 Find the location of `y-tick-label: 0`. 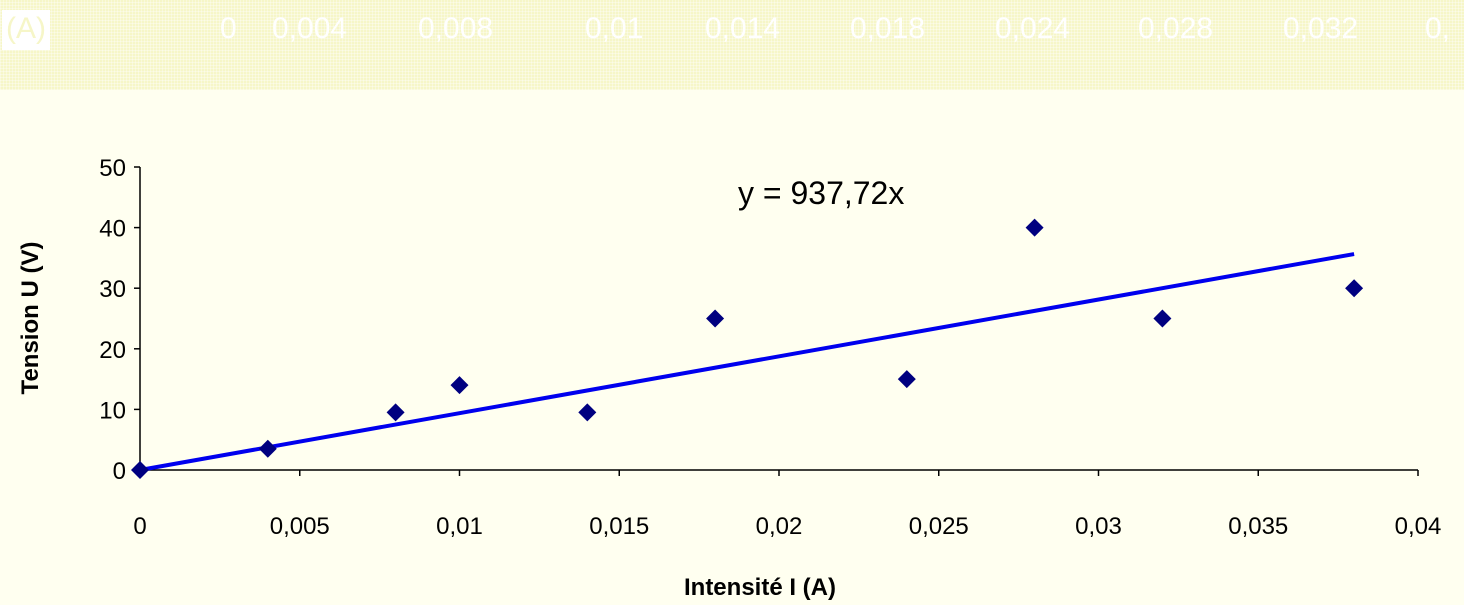

y-tick-label: 0 is located at coordinates (119, 471).